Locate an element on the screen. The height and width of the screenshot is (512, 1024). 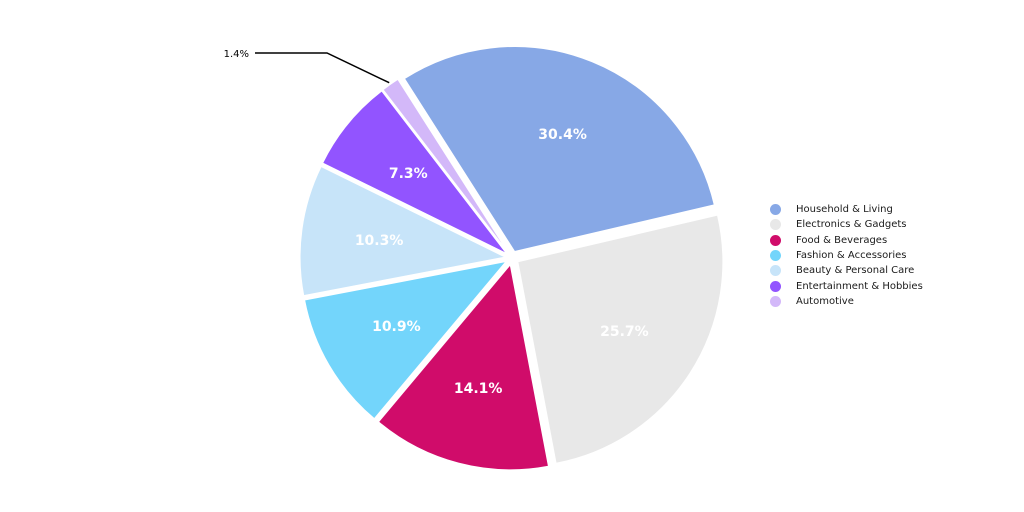
pie-slice-fashion-accessories is located at coordinates (406, 340).